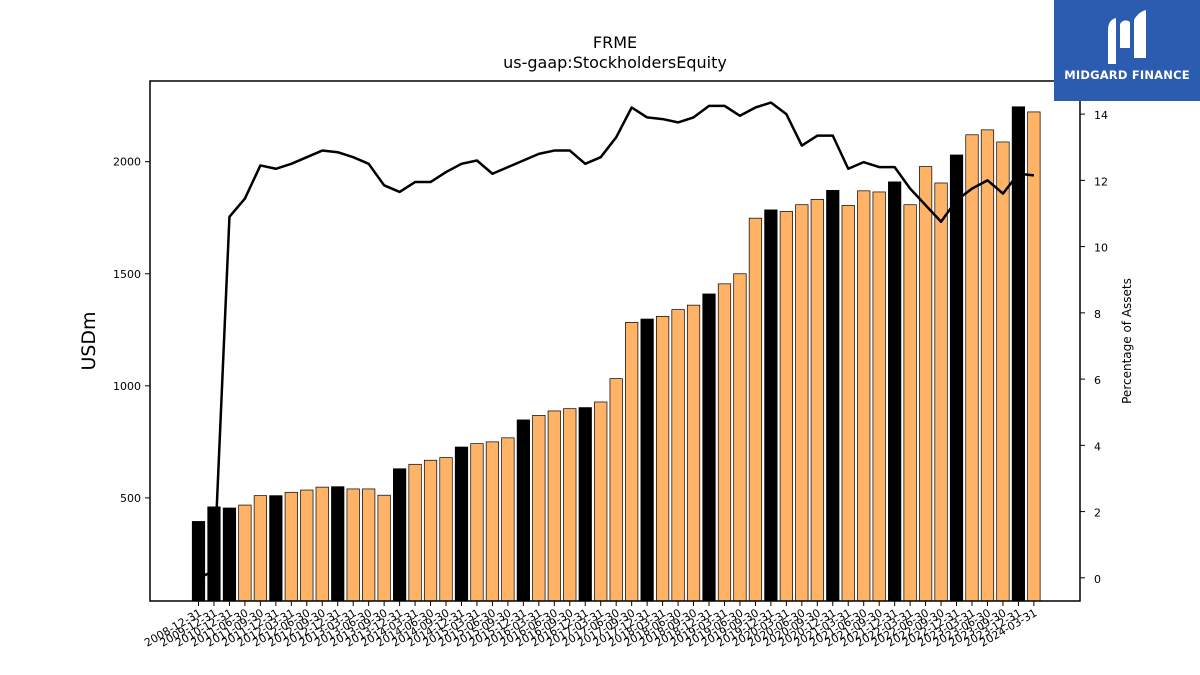 Image resolution: width=1200 pixels, height=675 pixels. I want to click on y-right-tick-label: 10, so click(1101, 248).